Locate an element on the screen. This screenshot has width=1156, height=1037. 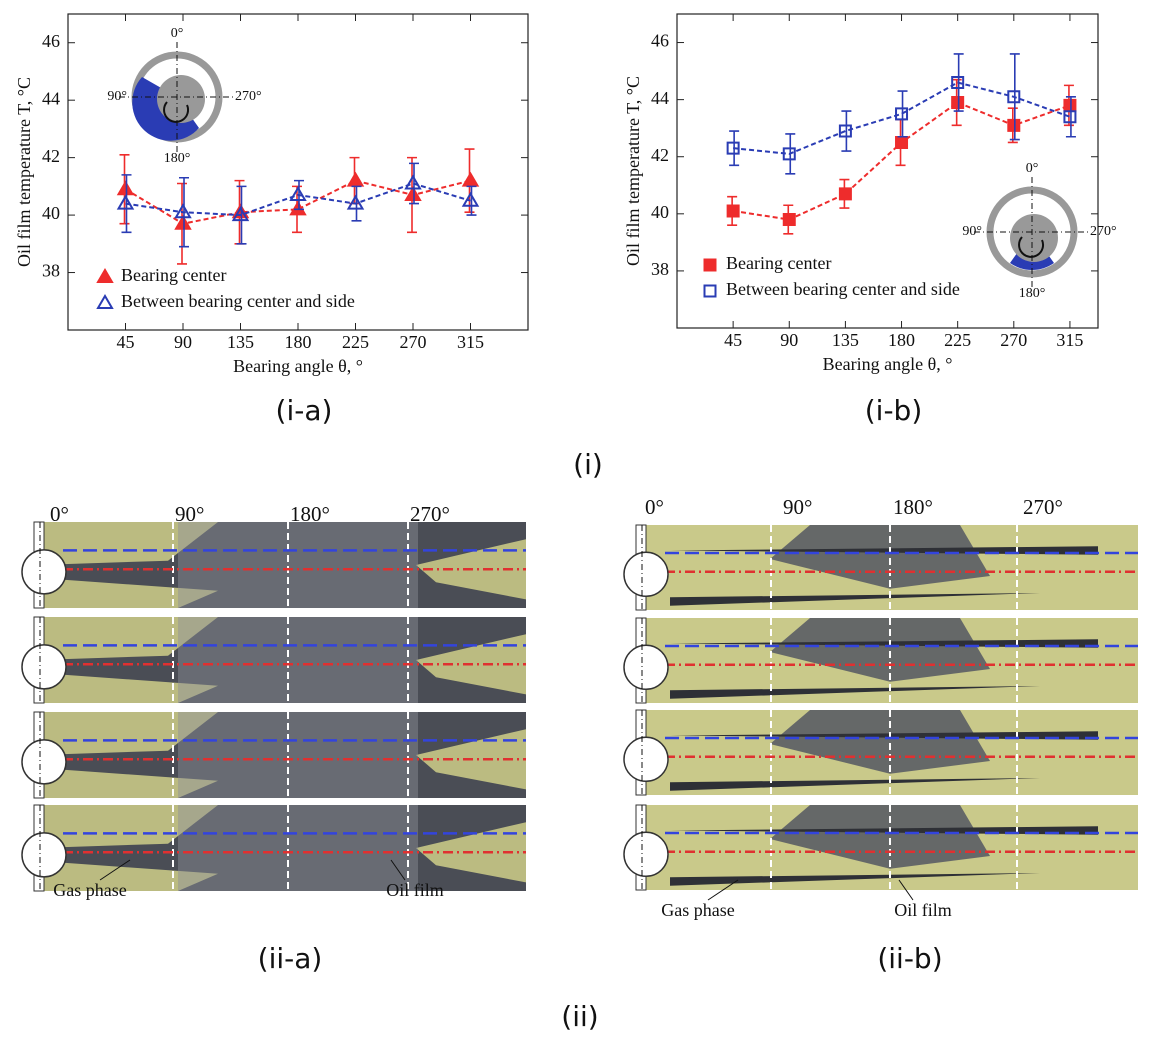
x-tick-label: 135 is located at coordinates (240, 342).